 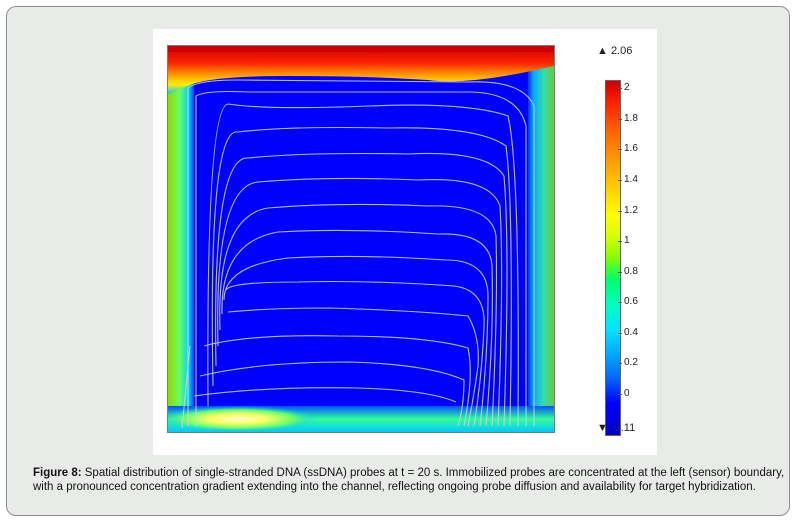 What do you see at coordinates (613, 258) in the screenshot?
I see `colorbar-gradient` at bounding box center [613, 258].